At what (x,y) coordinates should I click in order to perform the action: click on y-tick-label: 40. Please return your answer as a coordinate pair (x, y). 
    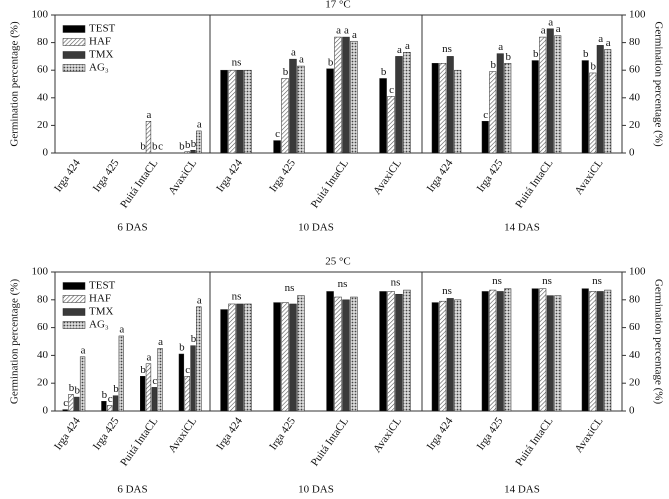
    Looking at the image, I should click on (635, 97).